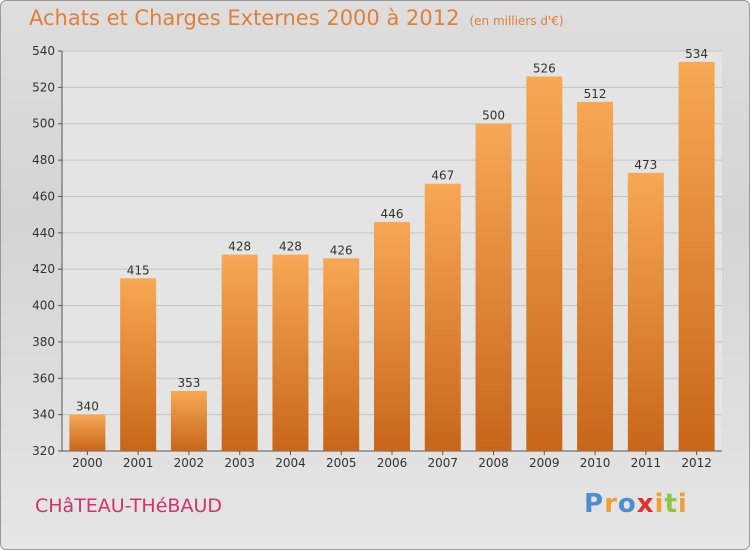 This screenshot has width=750, height=550. Describe the element at coordinates (43, 451) in the screenshot. I see `y-tick-label: 320` at that location.